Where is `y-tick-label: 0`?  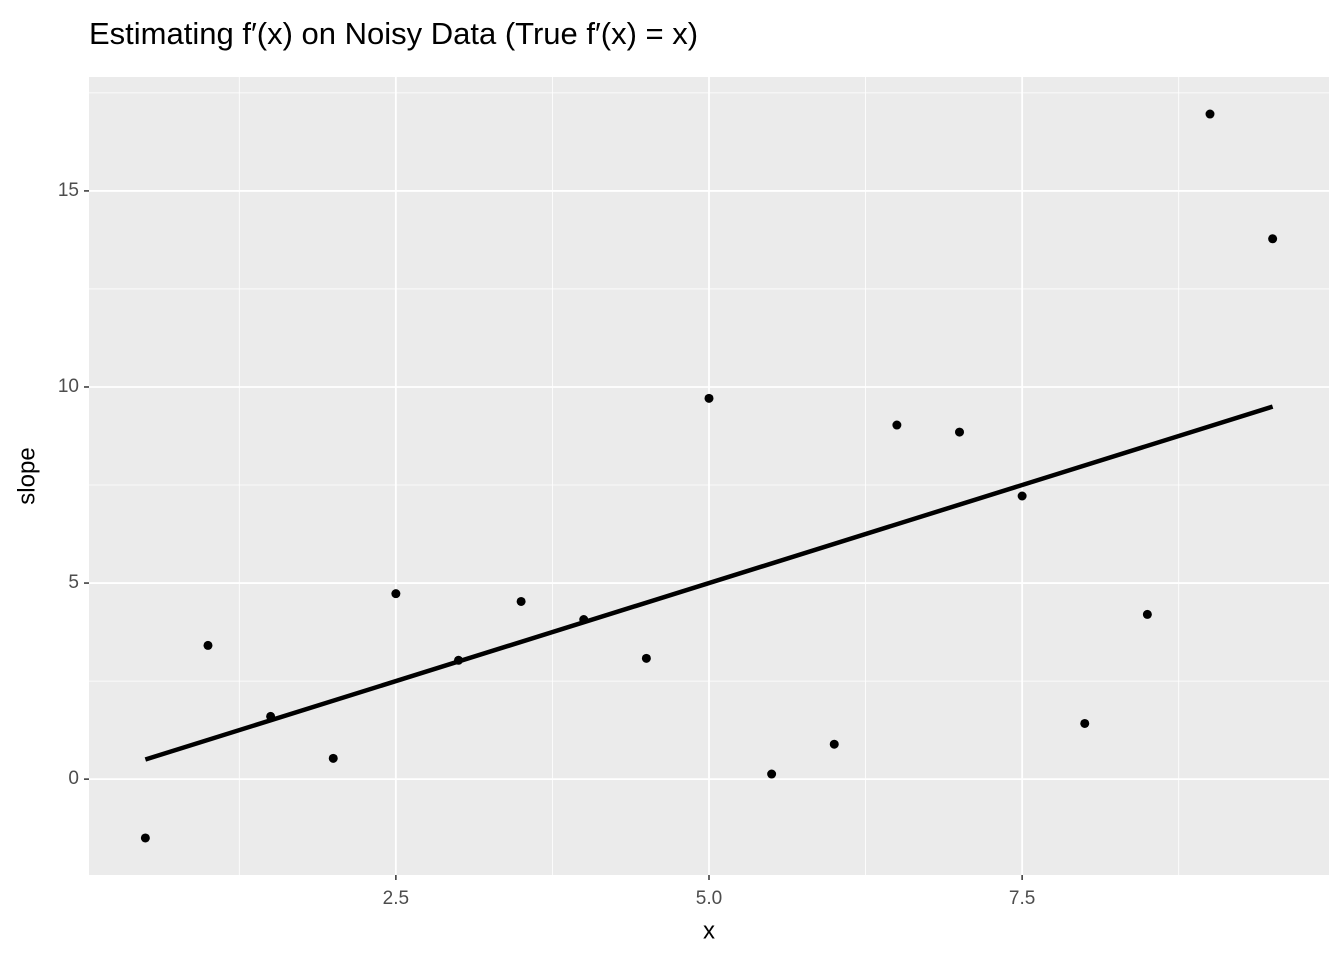
y-tick-label: 0 is located at coordinates (73, 778).